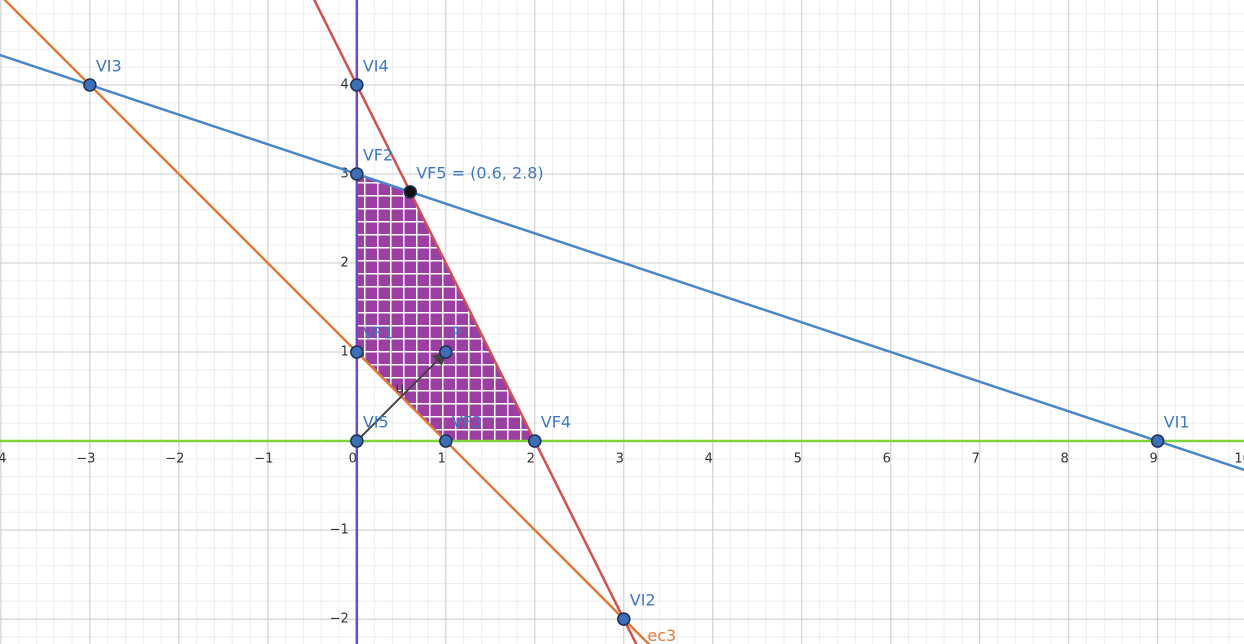  I want to click on x-tick-label: 8, so click(1065, 459).